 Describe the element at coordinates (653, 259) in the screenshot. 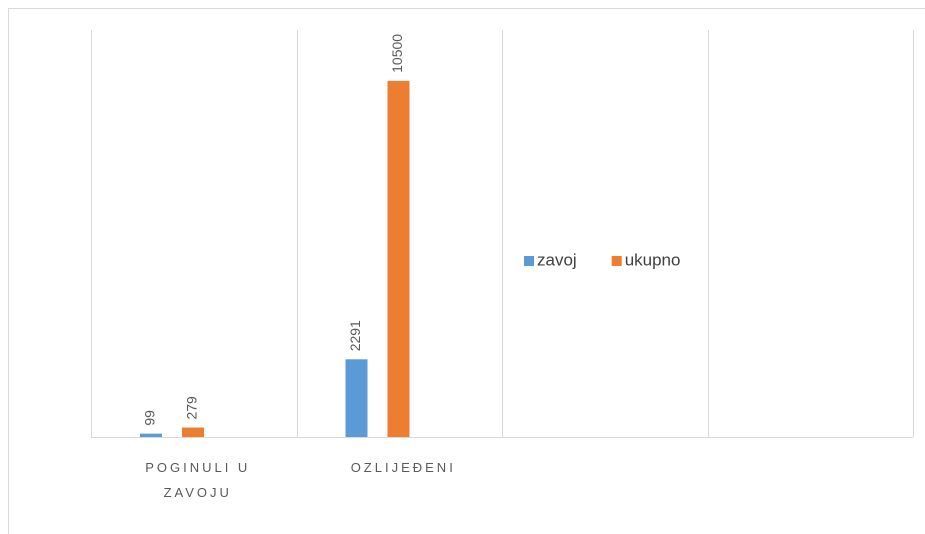

I see `legend-label: ukupno` at that location.